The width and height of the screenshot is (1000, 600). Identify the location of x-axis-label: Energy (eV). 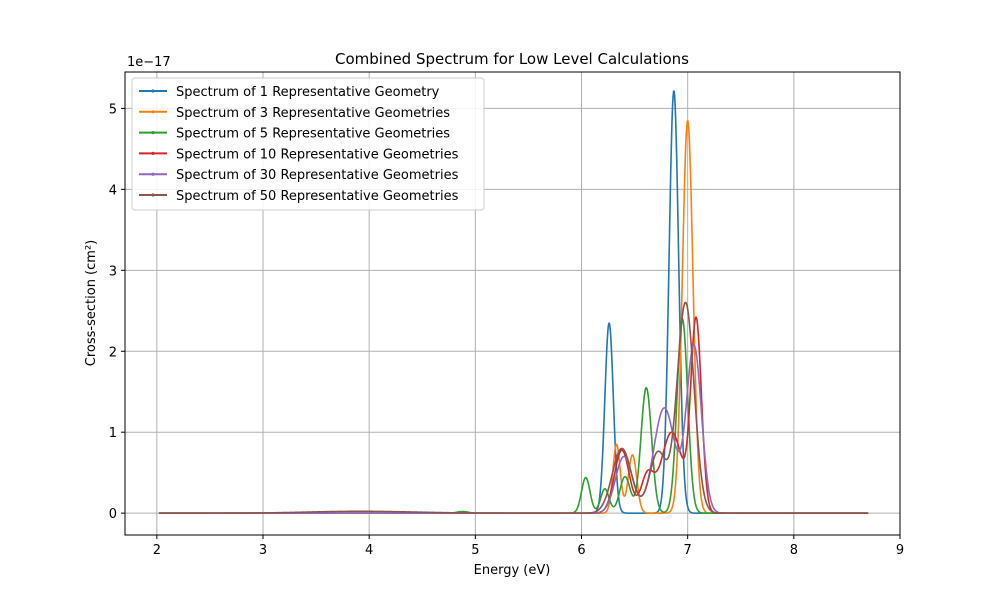
(512, 570).